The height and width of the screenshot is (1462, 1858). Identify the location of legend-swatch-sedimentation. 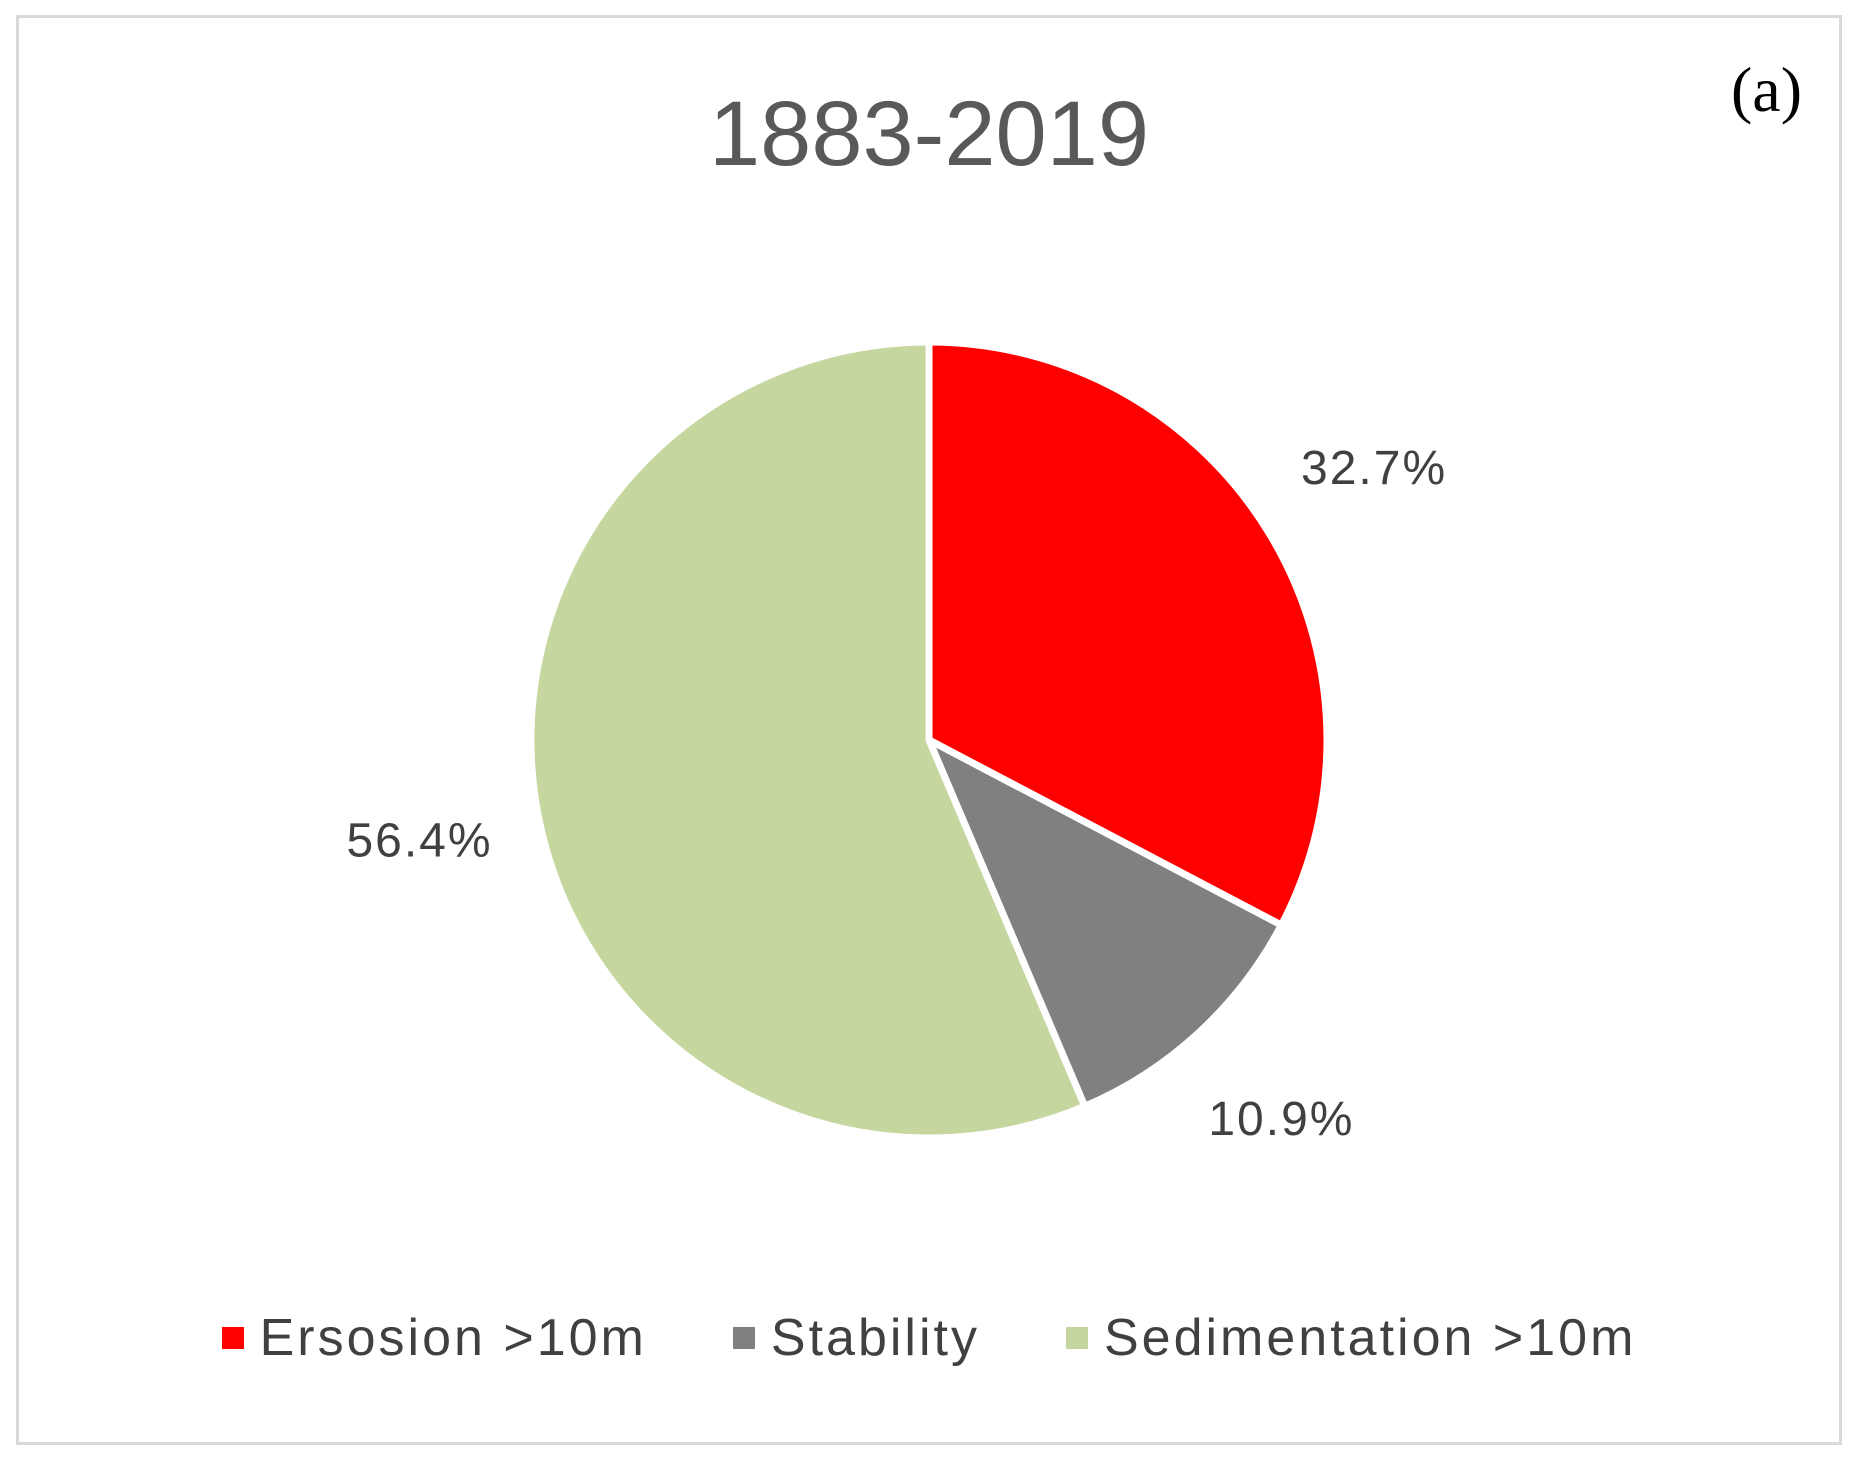
(1076, 1338).